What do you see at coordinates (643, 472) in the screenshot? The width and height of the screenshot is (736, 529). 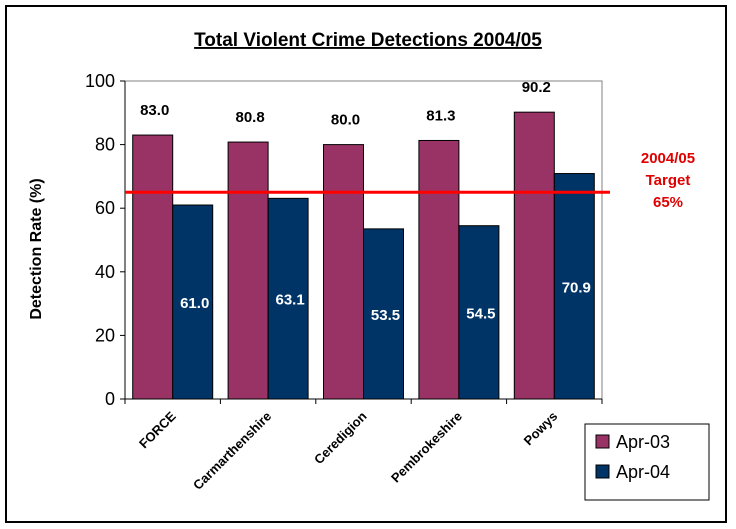 I see `legend-label: Apr-04` at bounding box center [643, 472].